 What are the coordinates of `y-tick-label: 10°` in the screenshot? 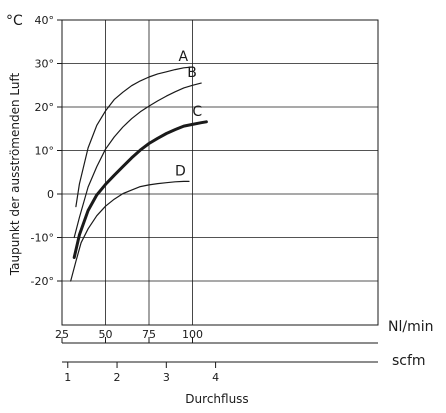 It's located at (45, 151).